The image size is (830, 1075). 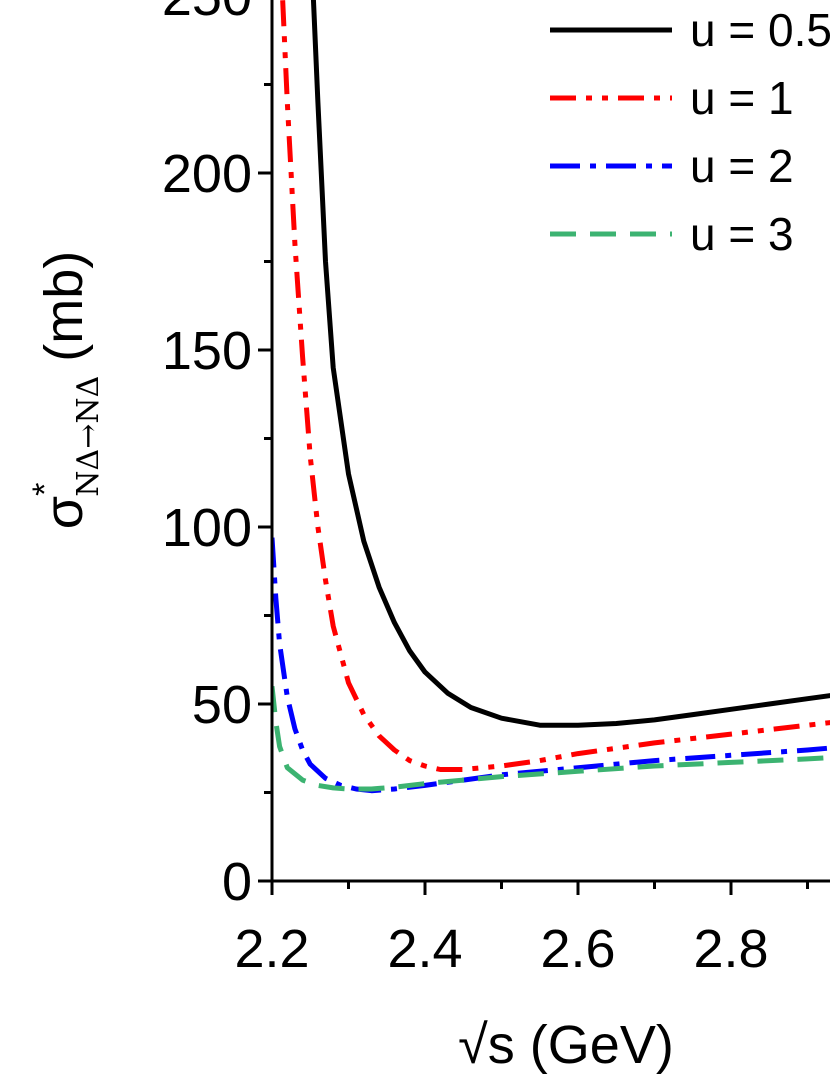 What do you see at coordinates (742, 166) in the screenshot?
I see `legend-label-3: u = 2` at bounding box center [742, 166].